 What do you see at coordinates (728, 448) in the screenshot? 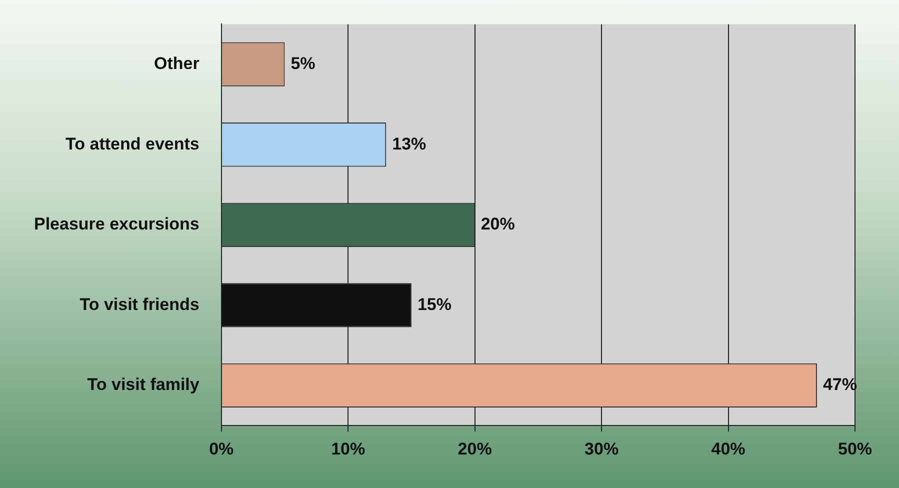
I see `x-tick-label: 40%` at bounding box center [728, 448].